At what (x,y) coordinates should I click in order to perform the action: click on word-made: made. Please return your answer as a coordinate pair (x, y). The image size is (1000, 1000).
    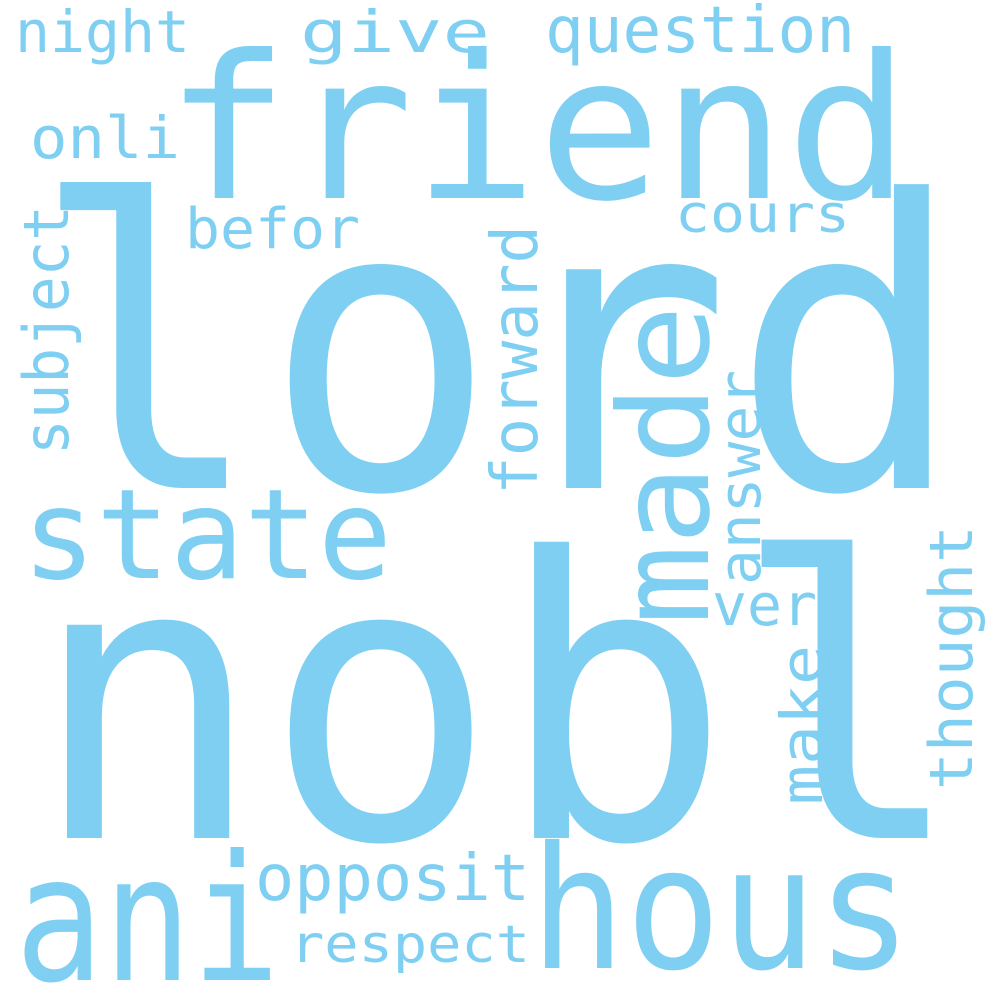
    Looking at the image, I should click on (665, 465).